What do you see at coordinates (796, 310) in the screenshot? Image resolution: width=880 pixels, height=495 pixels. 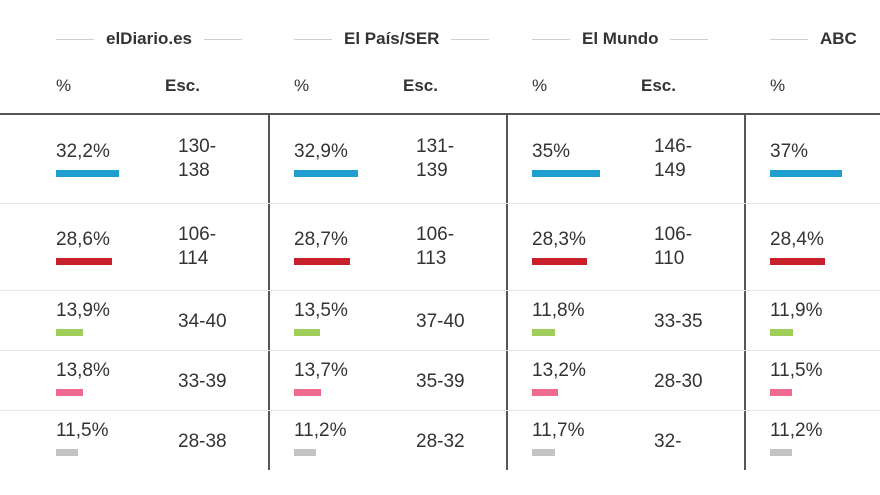 I see `vote-percentage: 11,9%` at bounding box center [796, 310].